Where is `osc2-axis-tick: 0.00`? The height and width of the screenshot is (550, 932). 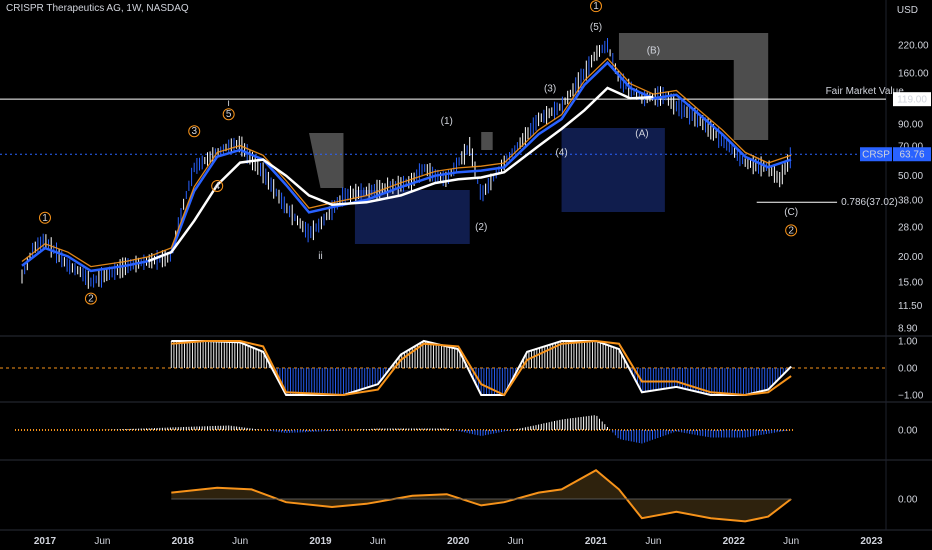
osc2-axis-tick: 0.00 is located at coordinates (908, 431).